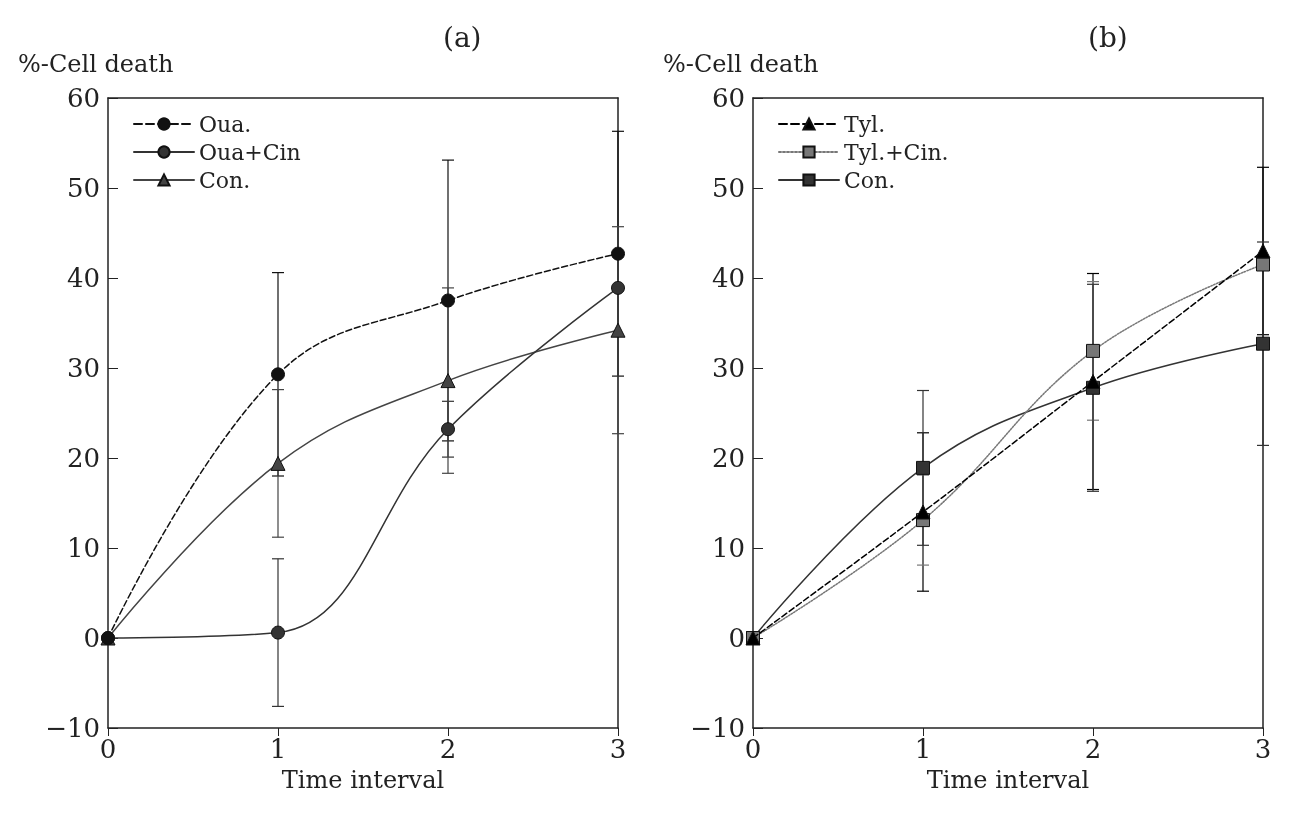 This screenshot has width=1301, height=824. What do you see at coordinates (865, 124) in the screenshot?
I see `legend-label: Tyl.` at bounding box center [865, 124].